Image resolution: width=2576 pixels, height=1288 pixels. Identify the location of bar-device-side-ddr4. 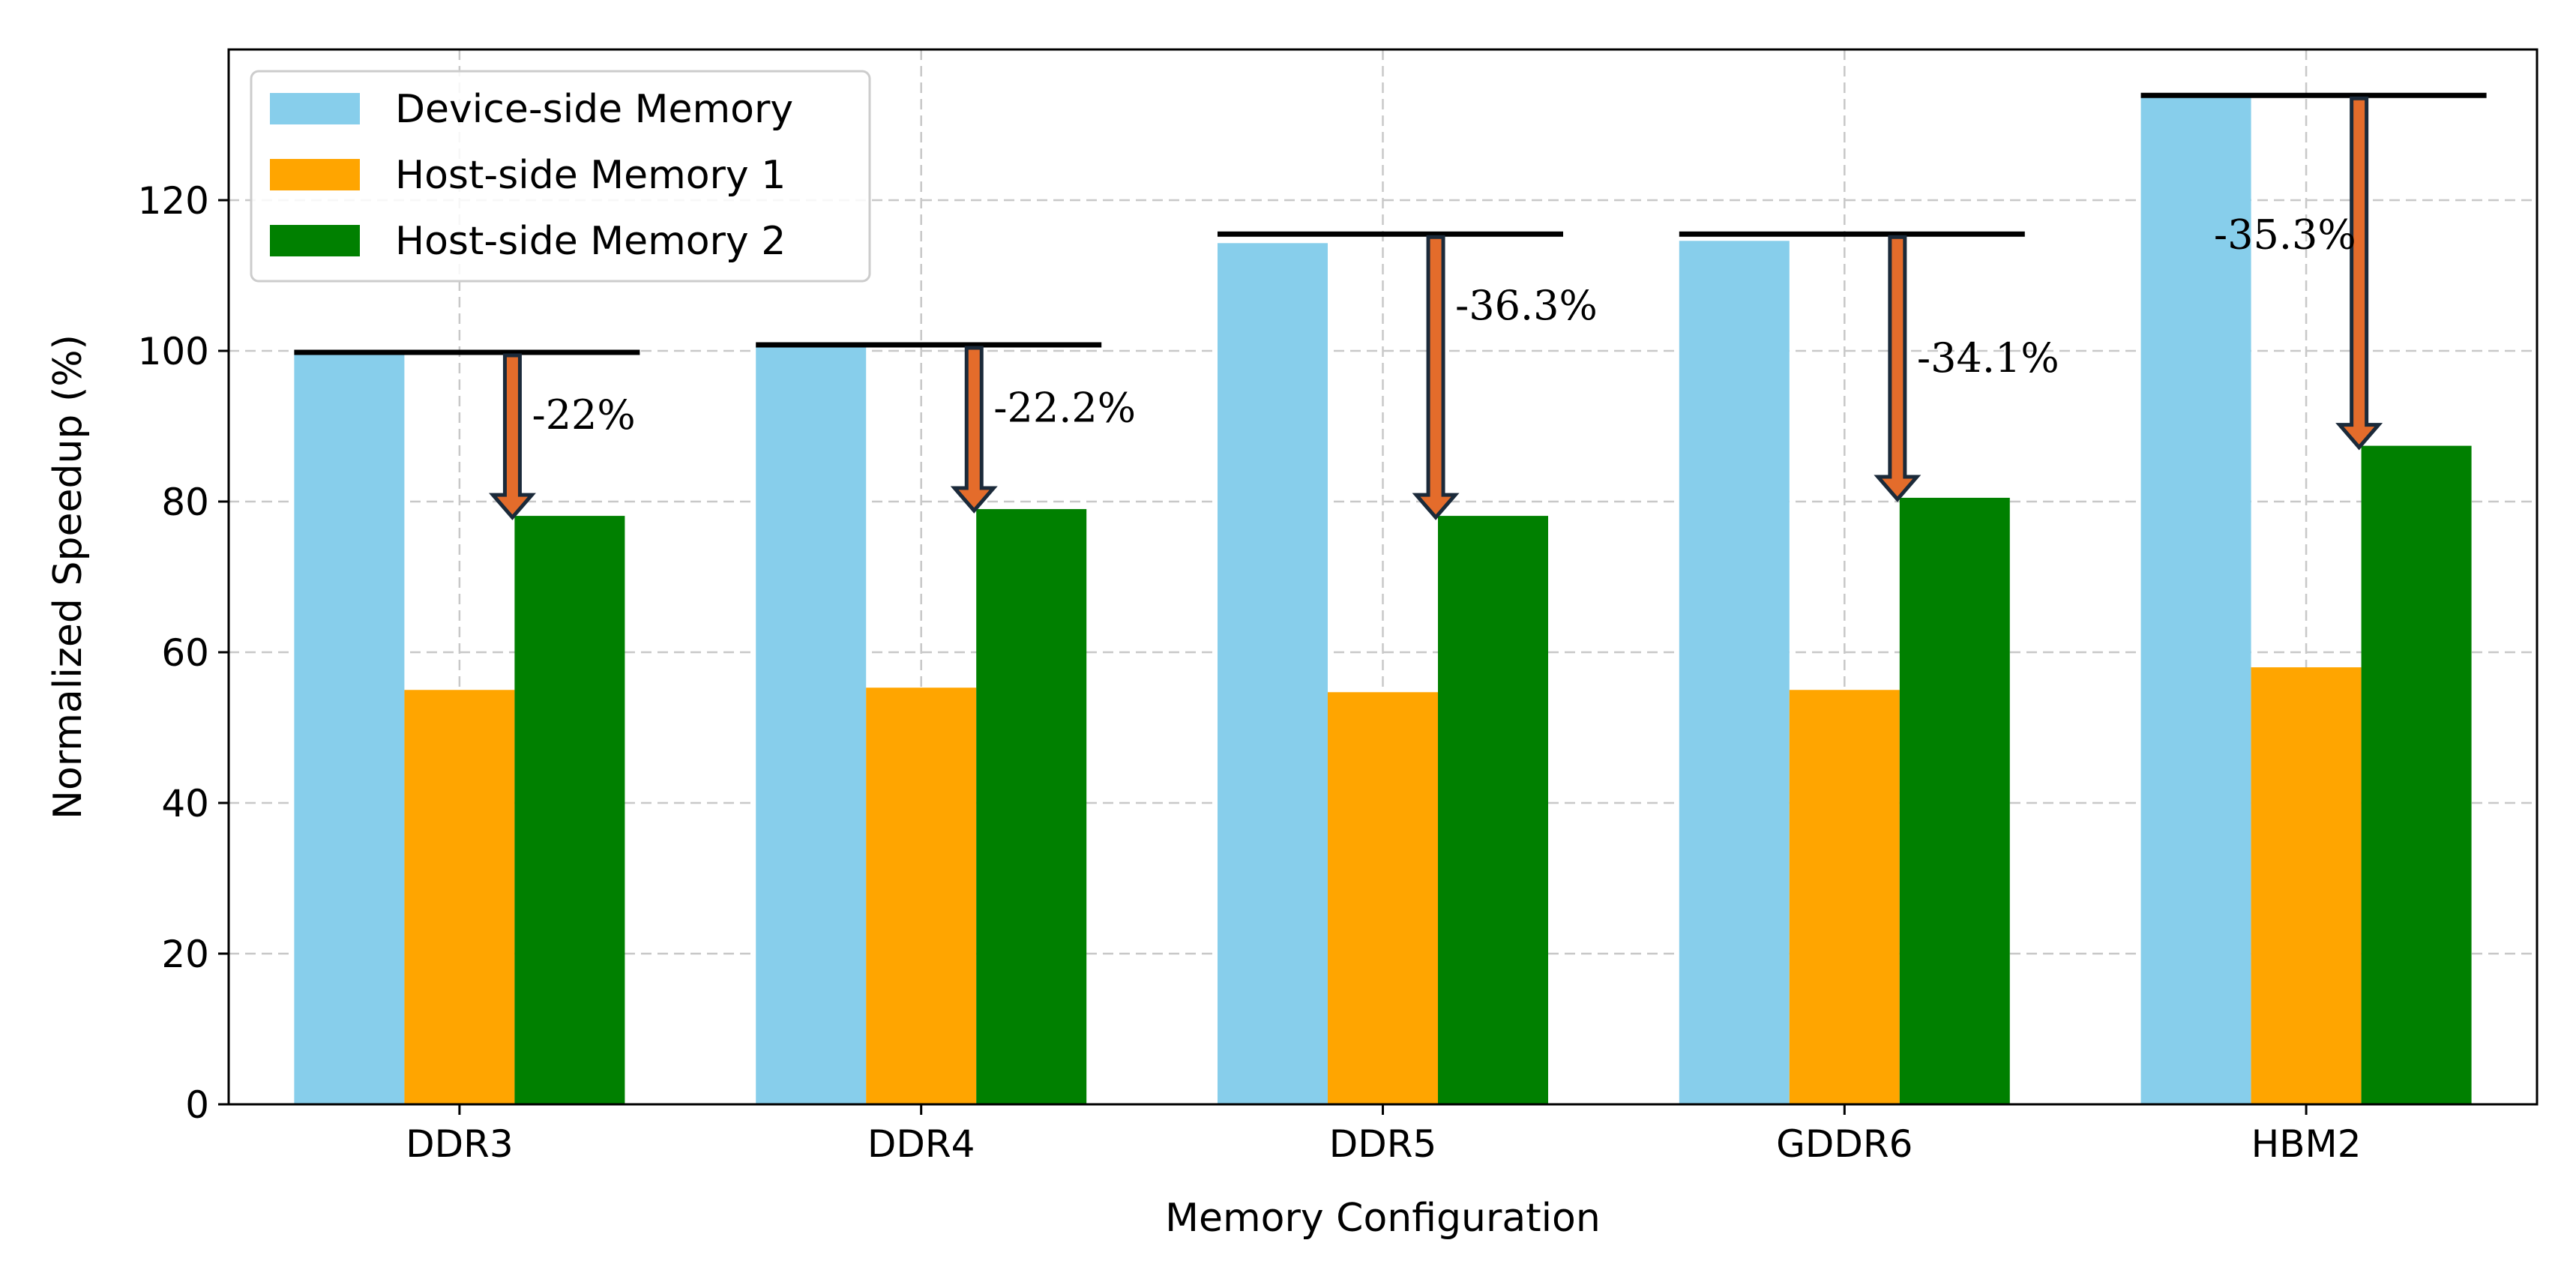
(811, 726).